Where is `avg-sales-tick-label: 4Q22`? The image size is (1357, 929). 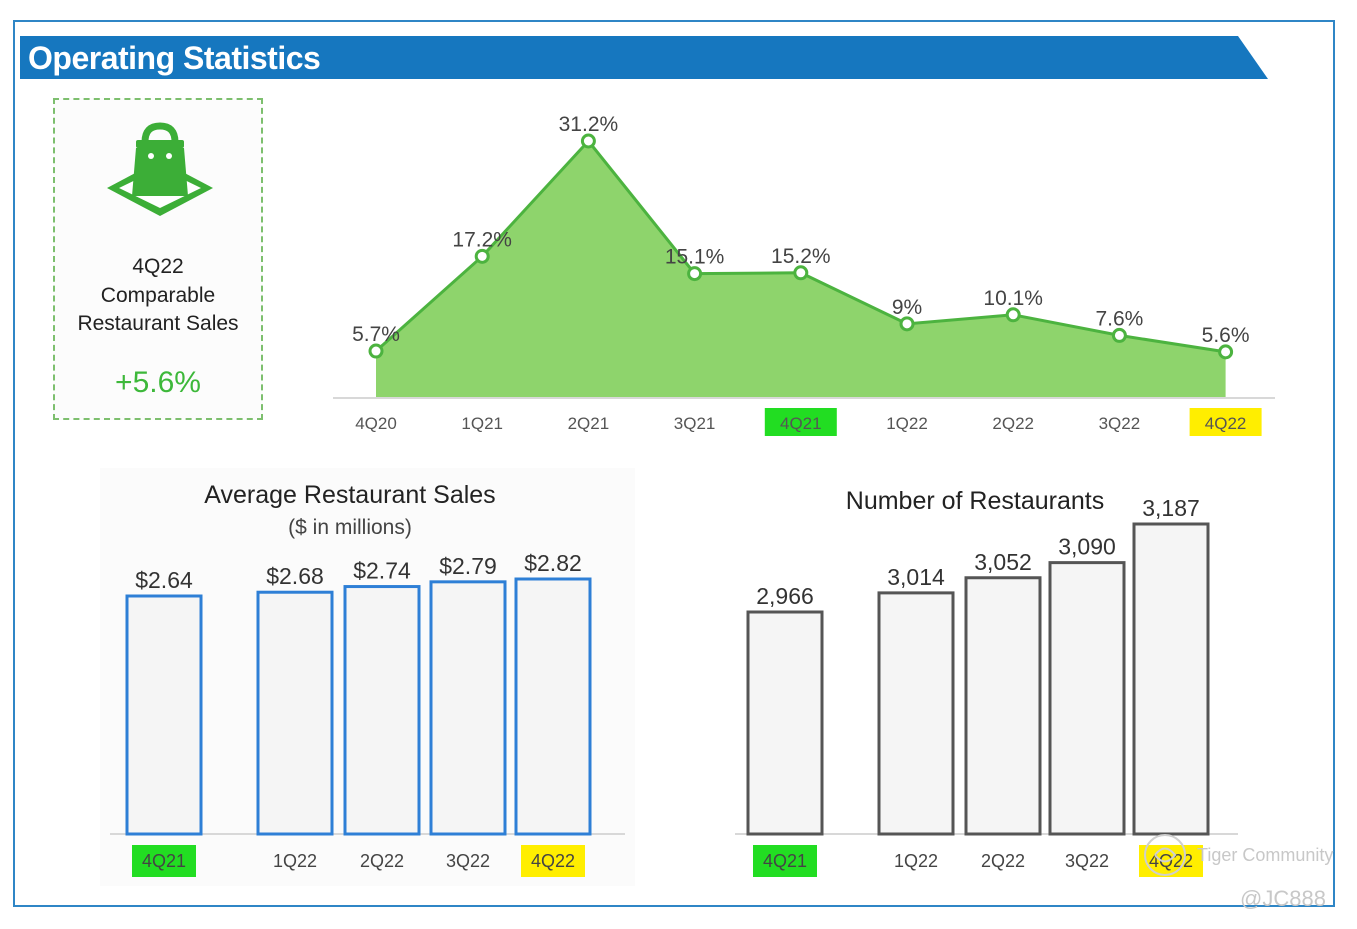 avg-sales-tick-label: 4Q22 is located at coordinates (553, 861).